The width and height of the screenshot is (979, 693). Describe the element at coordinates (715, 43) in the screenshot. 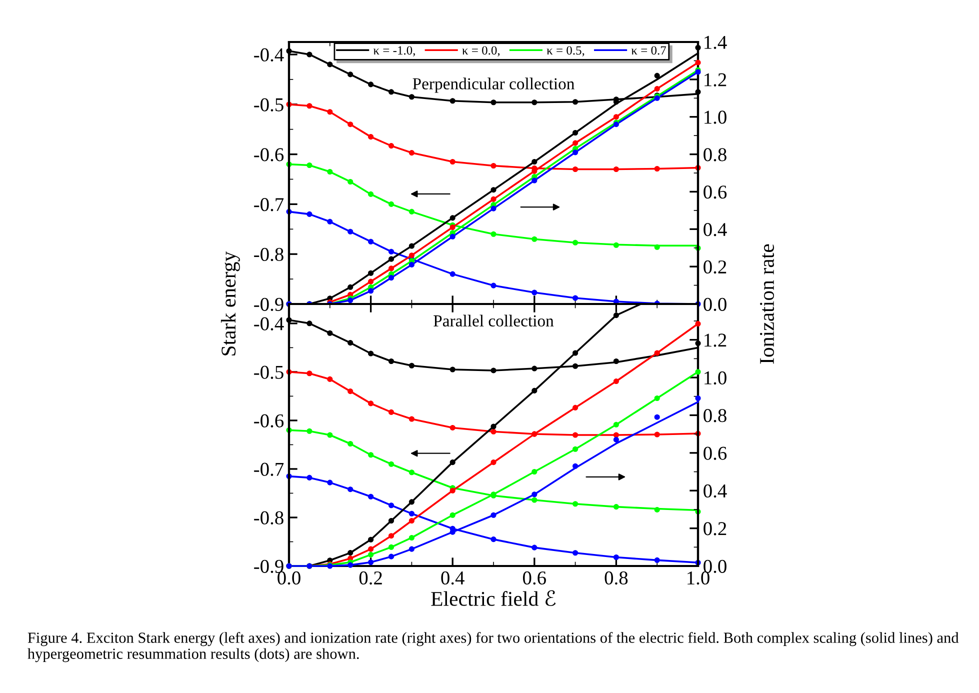

I see `y2-tick-label: 1.4` at that location.